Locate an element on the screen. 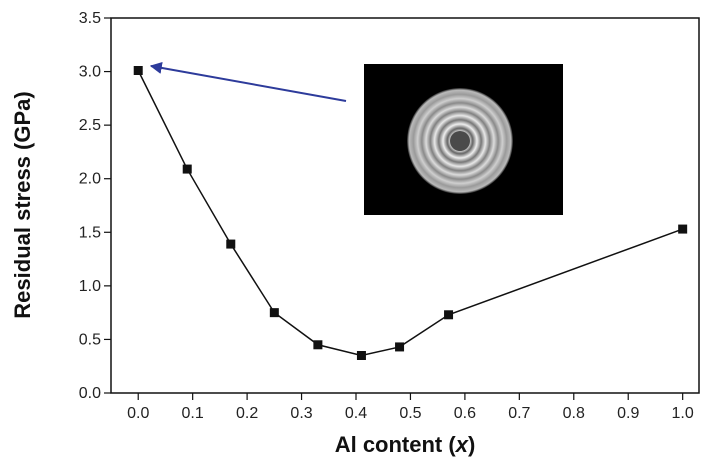 Image resolution: width=705 pixels, height=465 pixels. y-tick-label: 2.5 is located at coordinates (90, 125).